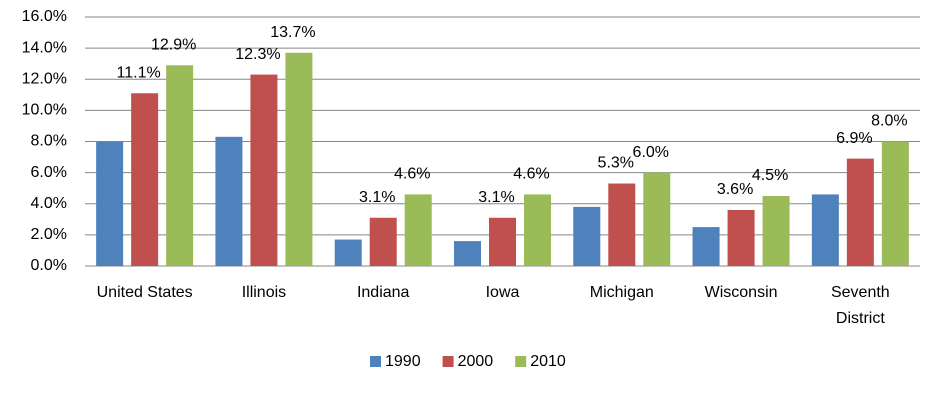  Describe the element at coordinates (49, 234) in the screenshot. I see `y-tick-label: 2.0%` at that location.